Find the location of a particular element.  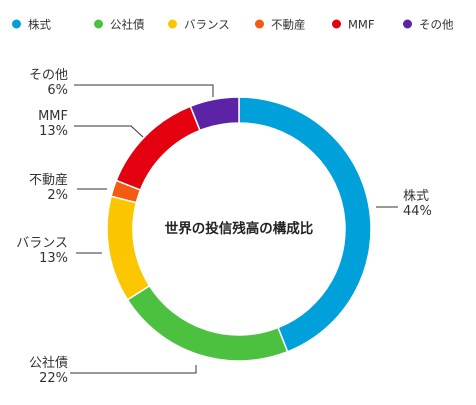

chart-title: 世界の投信残高の構成比 is located at coordinates (239, 228).